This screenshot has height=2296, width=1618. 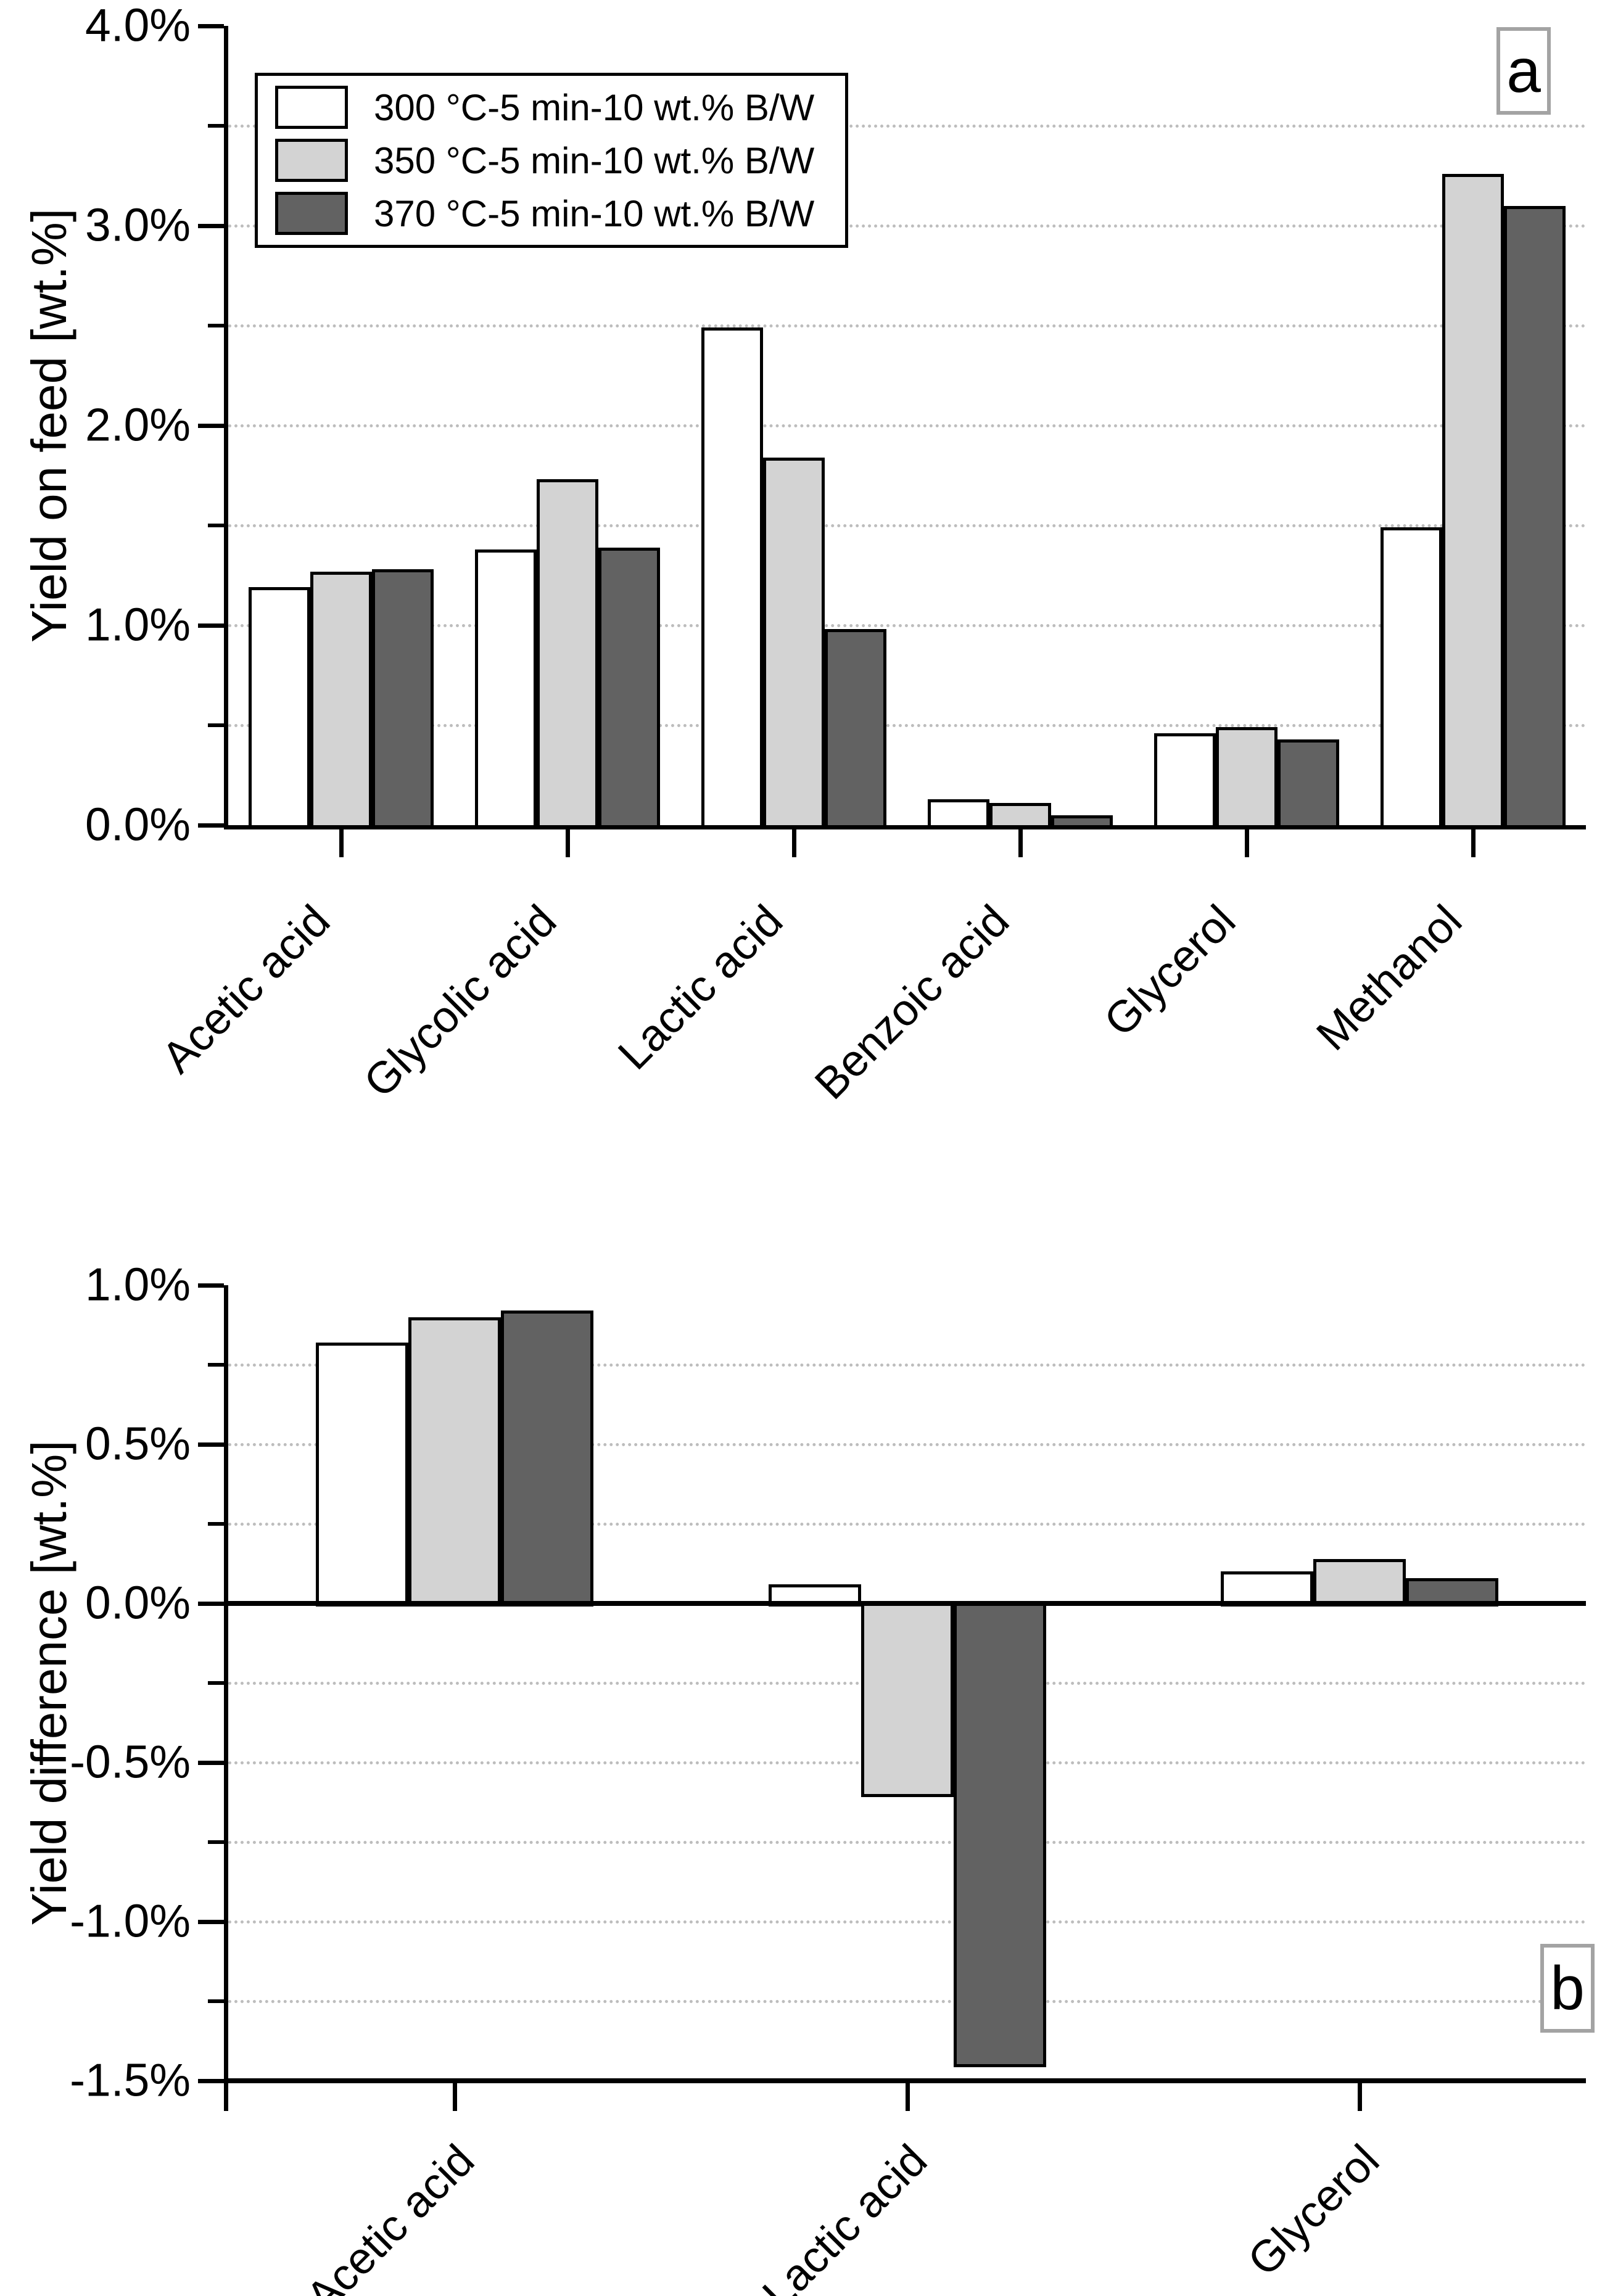 I want to click on panel-b-category-label-lactic-acid: Lactic acid, so click(x=845, y=2215).